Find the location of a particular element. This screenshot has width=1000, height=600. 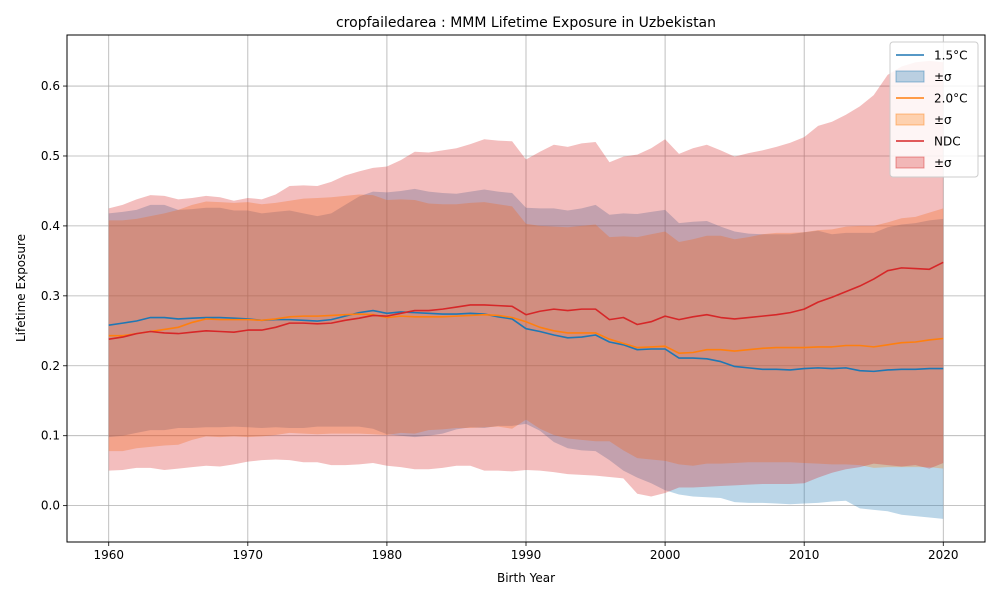

series-line-2.0°C is located at coordinates (526, 333).